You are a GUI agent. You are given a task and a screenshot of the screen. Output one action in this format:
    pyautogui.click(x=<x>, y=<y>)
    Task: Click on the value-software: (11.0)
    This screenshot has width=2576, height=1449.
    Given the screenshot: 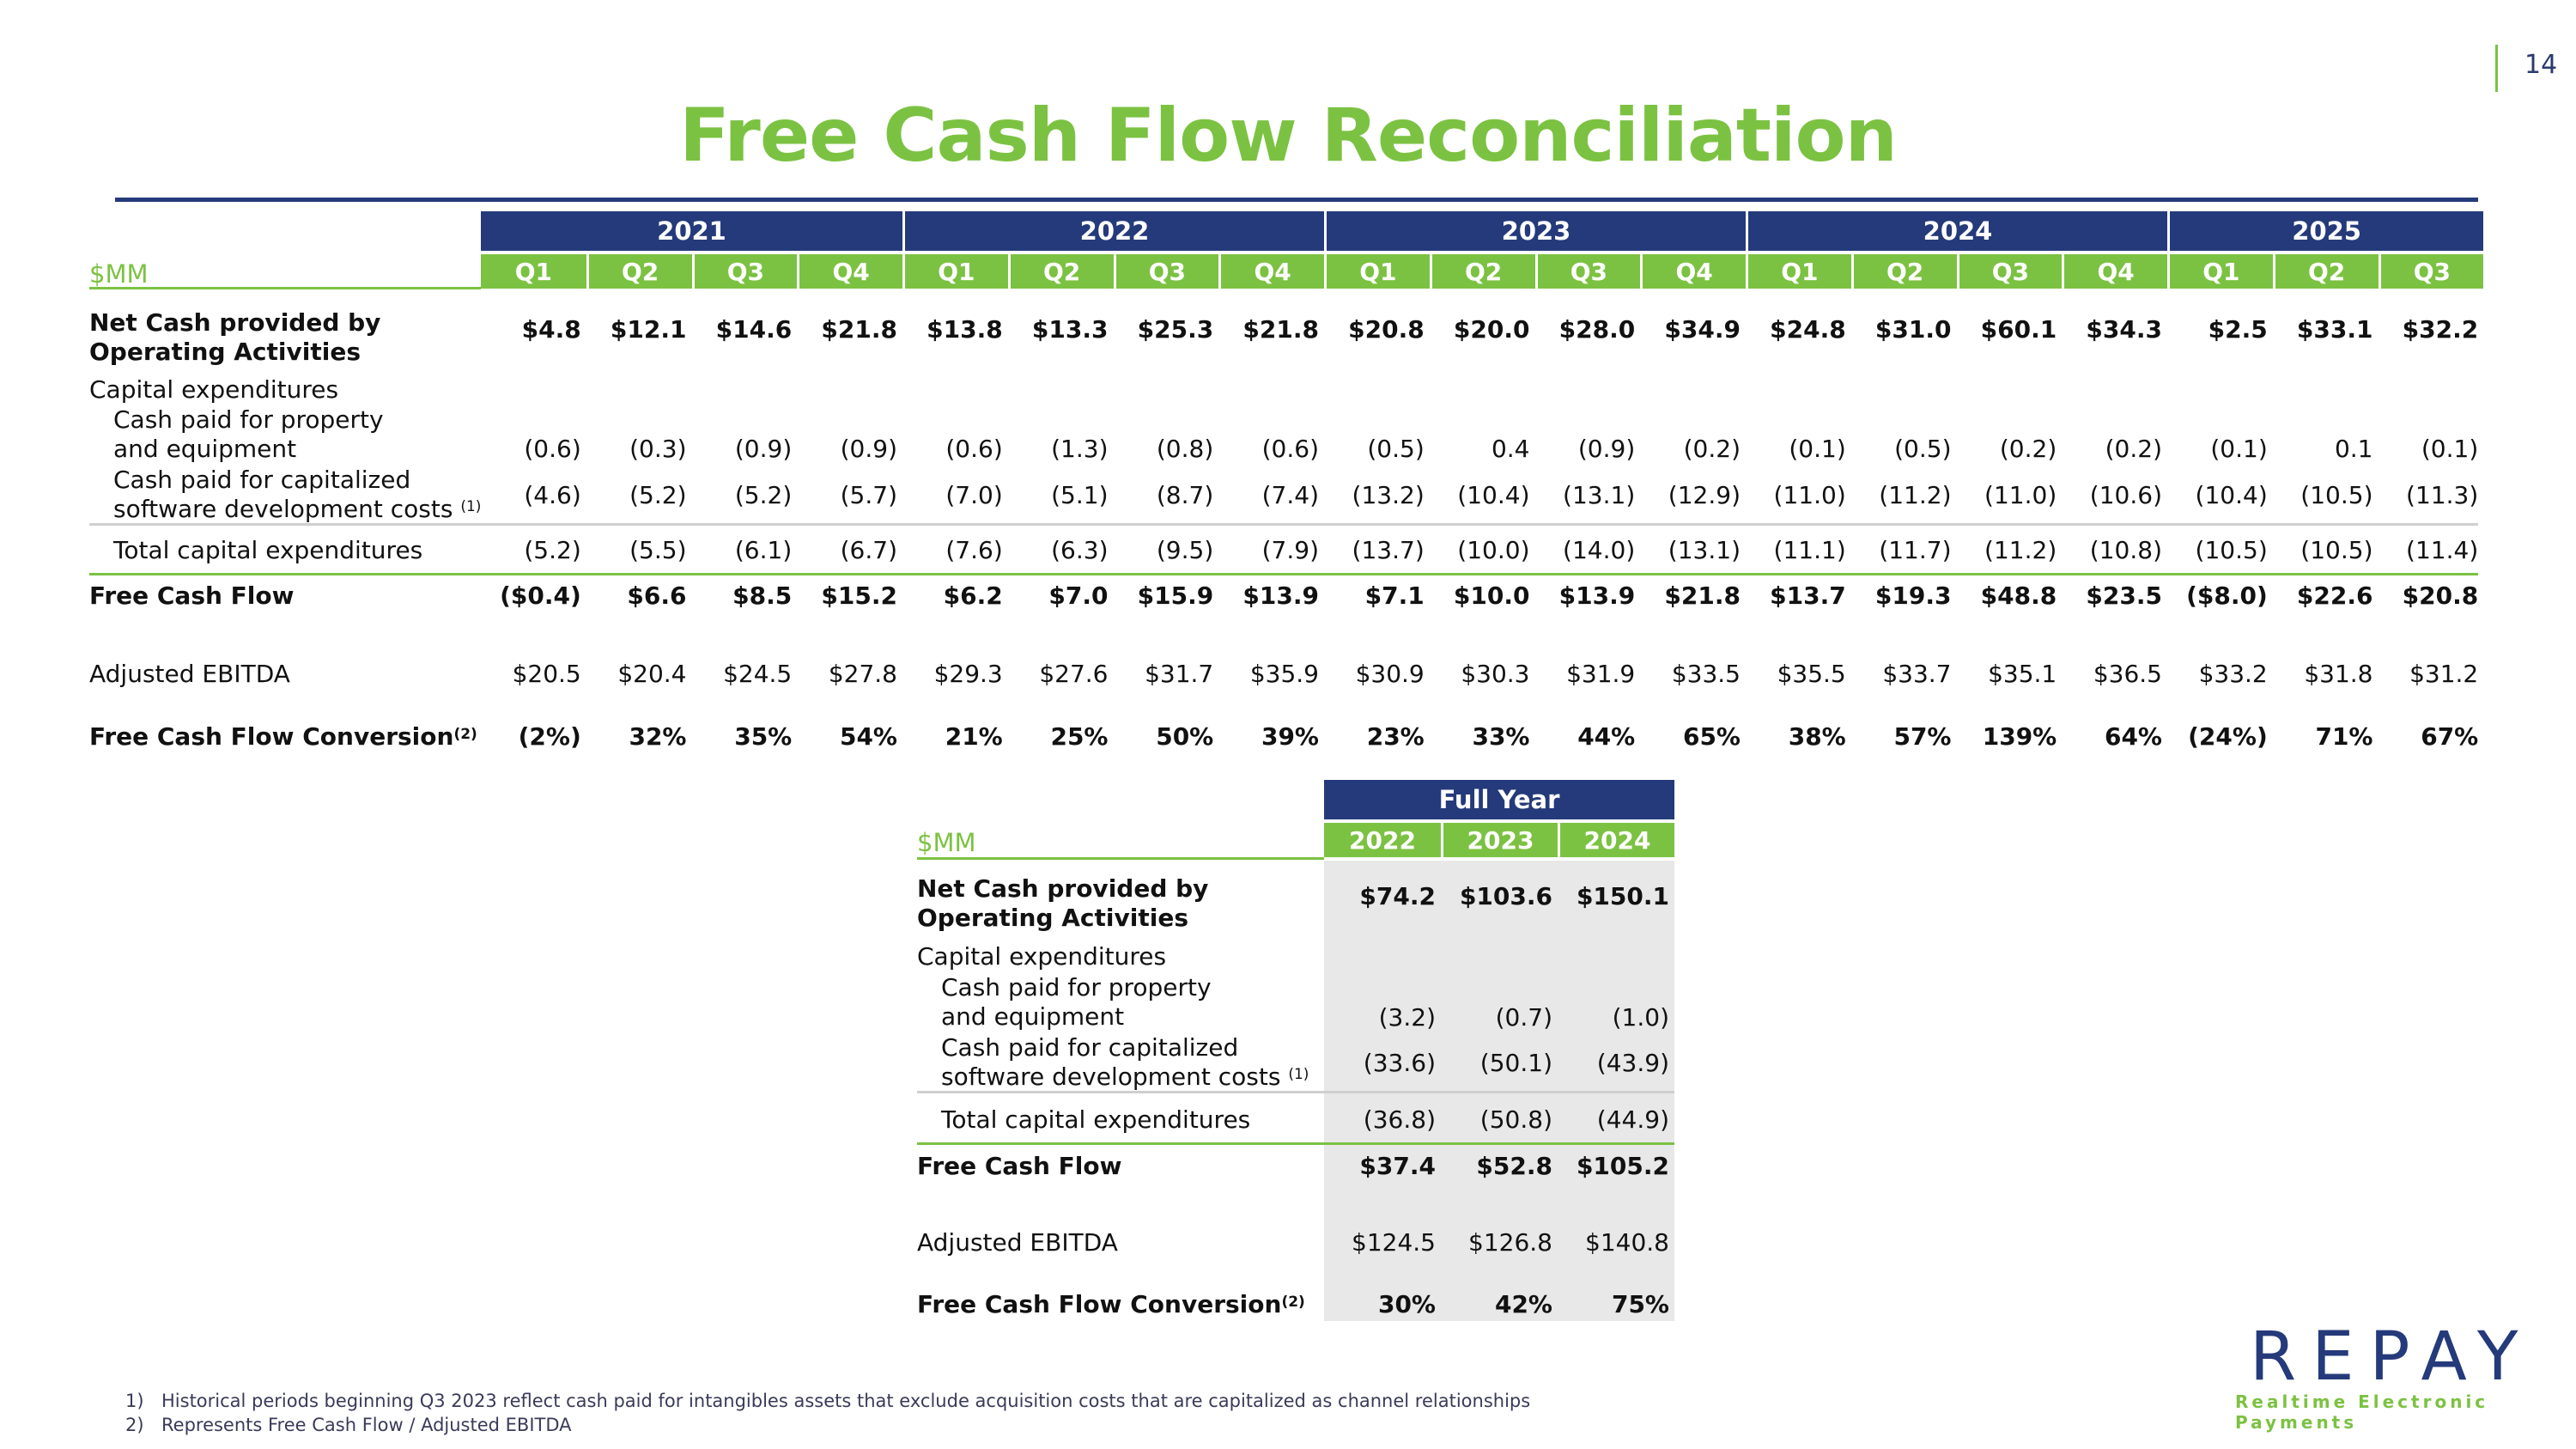 What is the action you would take?
    pyautogui.click(x=2020, y=495)
    